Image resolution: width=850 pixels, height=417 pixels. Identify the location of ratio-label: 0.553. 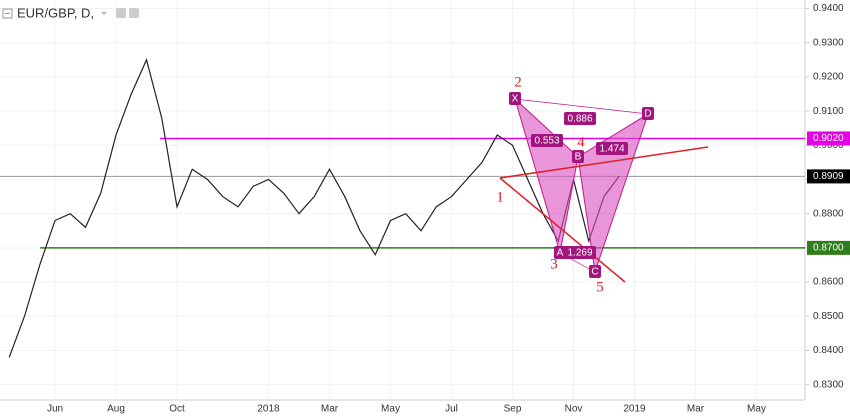
(546, 141).